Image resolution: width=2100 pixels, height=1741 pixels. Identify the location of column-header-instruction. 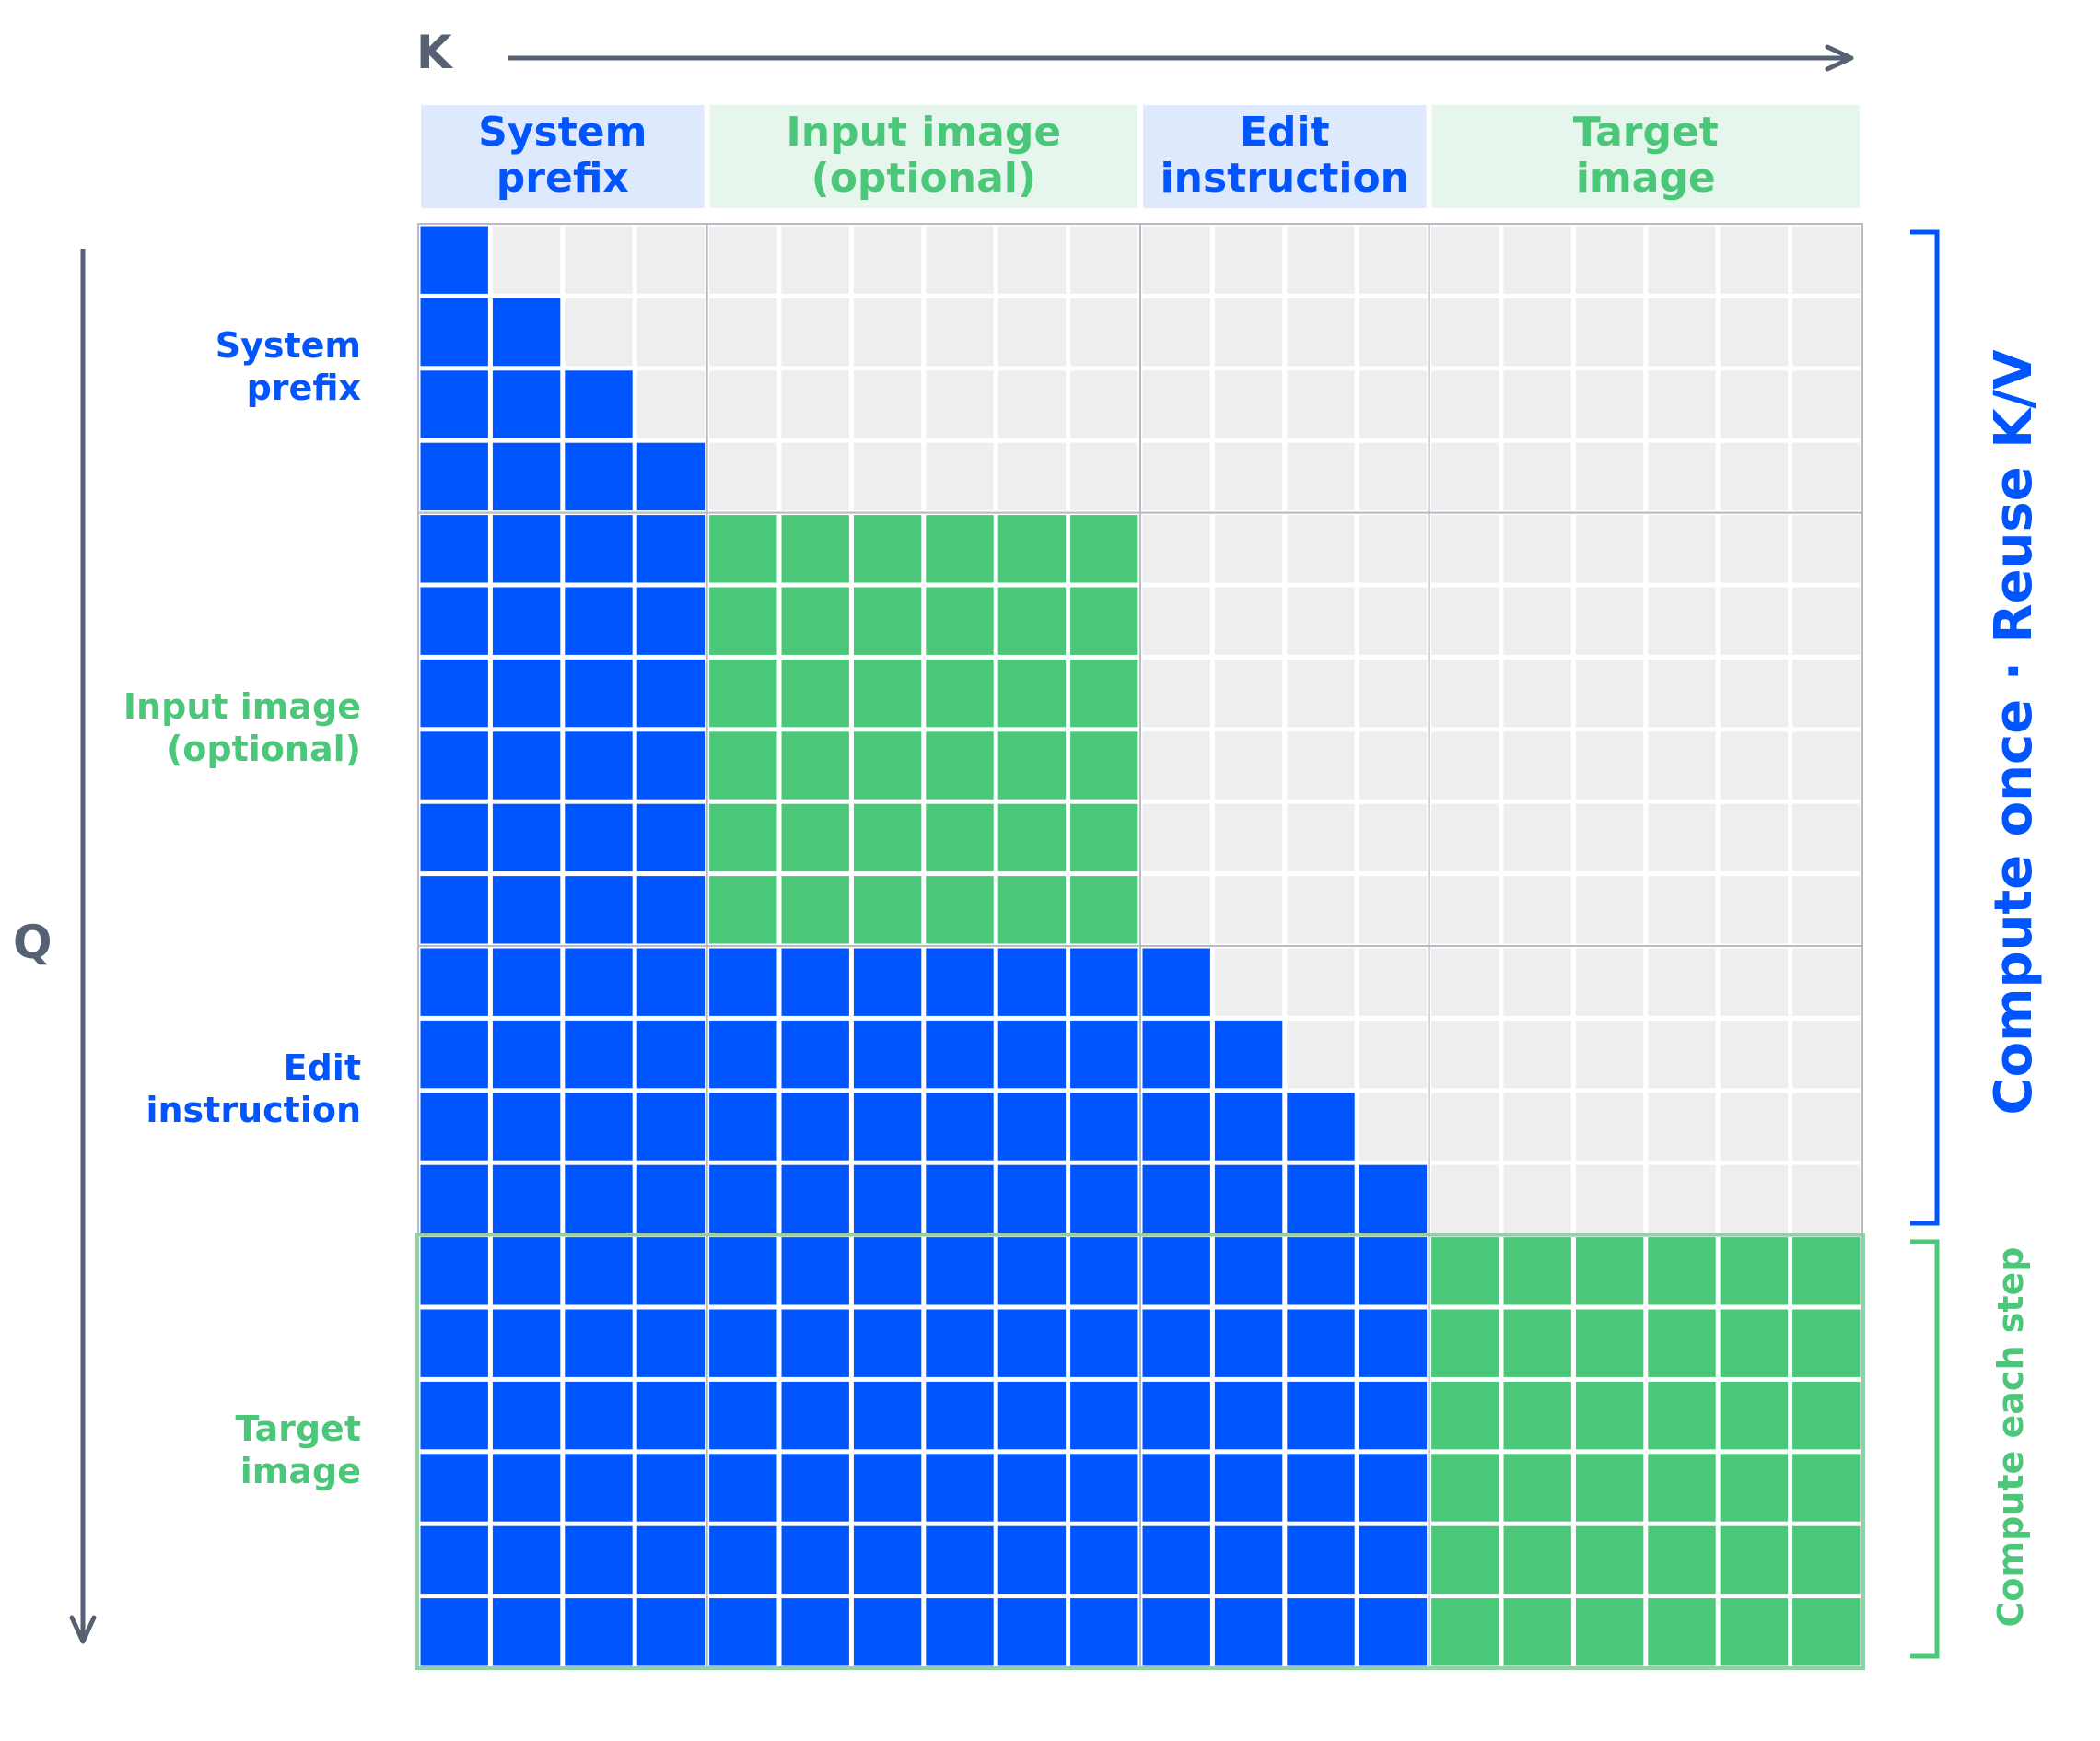
(1285, 156).